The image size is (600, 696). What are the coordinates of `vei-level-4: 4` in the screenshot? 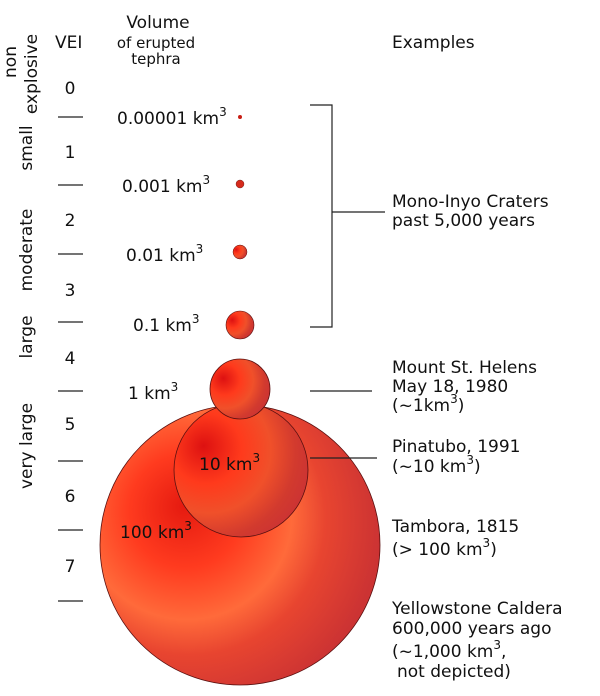 It's located at (70, 359).